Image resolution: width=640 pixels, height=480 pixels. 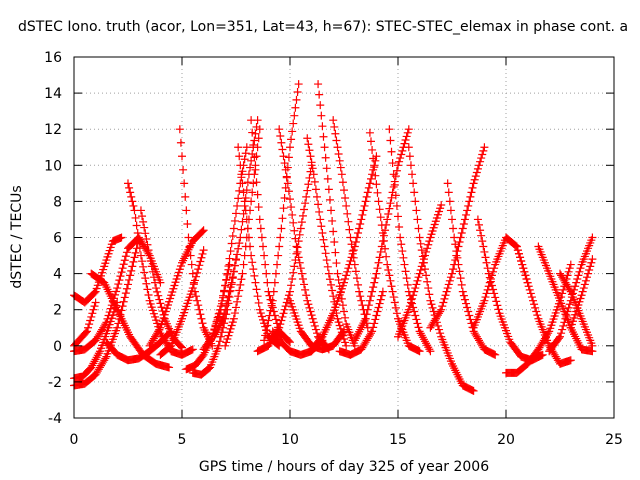 What do you see at coordinates (506, 440) in the screenshot?
I see `x-tick-label: 20` at bounding box center [506, 440].